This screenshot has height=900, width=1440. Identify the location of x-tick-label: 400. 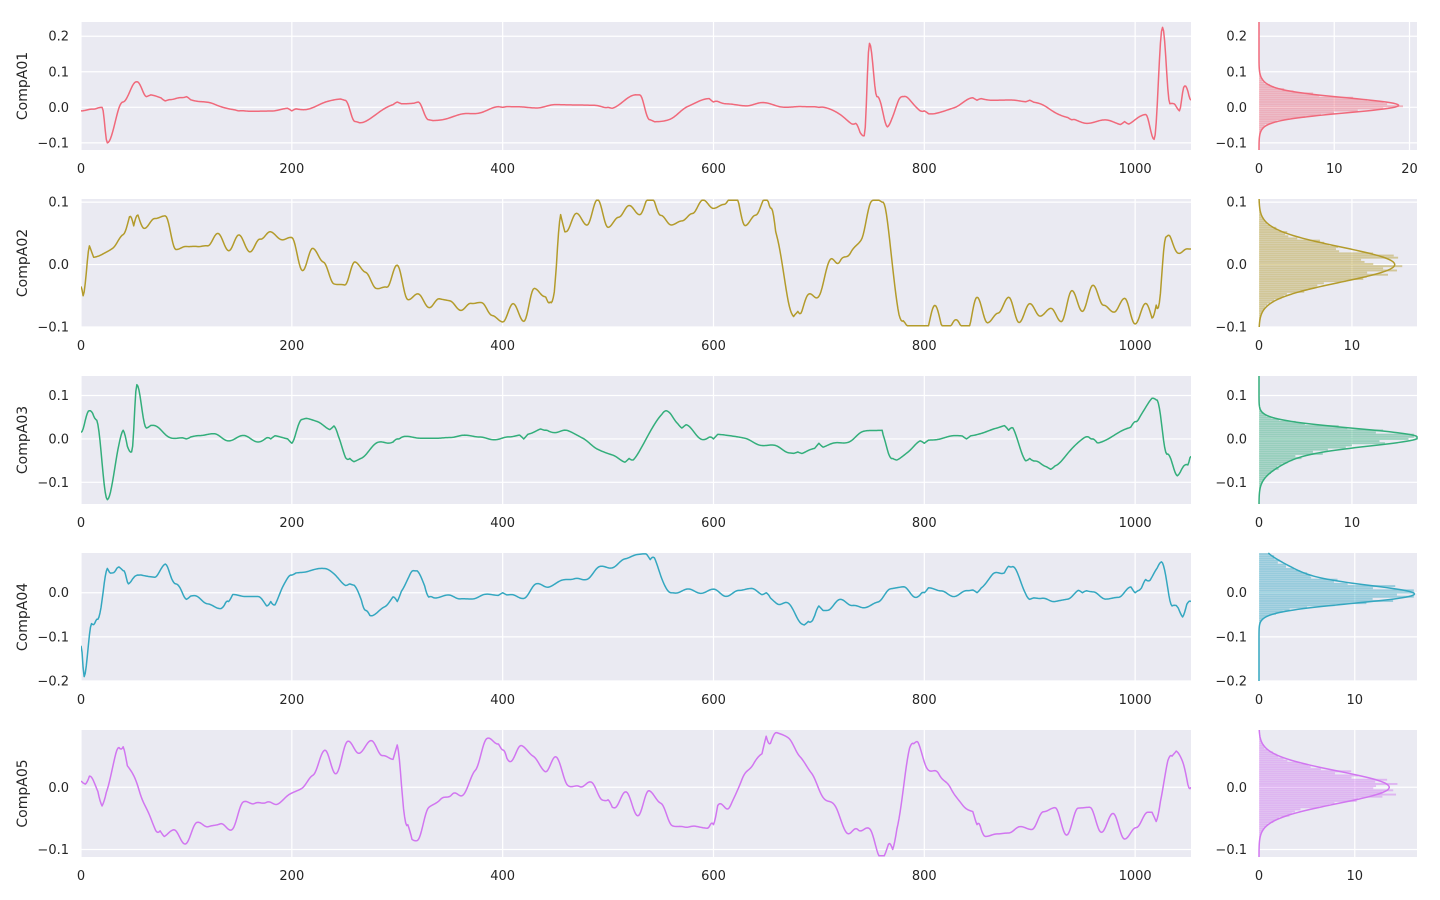
(502, 346).